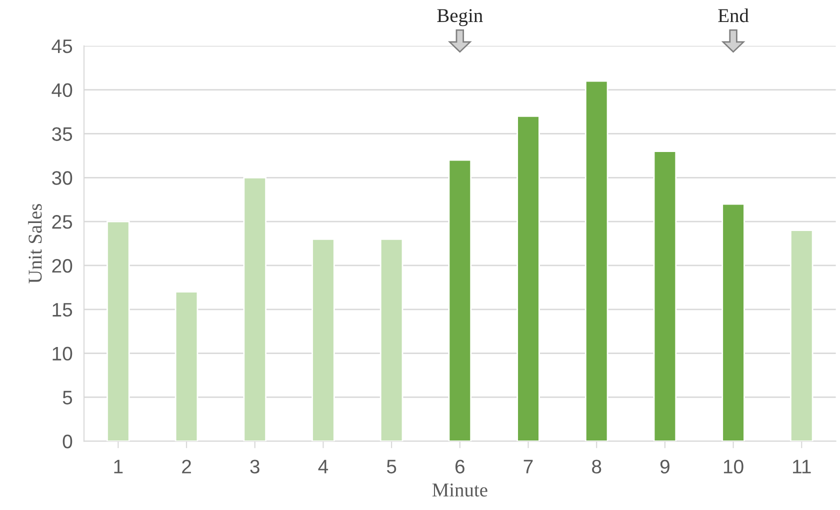 Image resolution: width=840 pixels, height=510 pixels. Describe the element at coordinates (35, 244) in the screenshot. I see `y-axis-title: Unit Sales` at that location.